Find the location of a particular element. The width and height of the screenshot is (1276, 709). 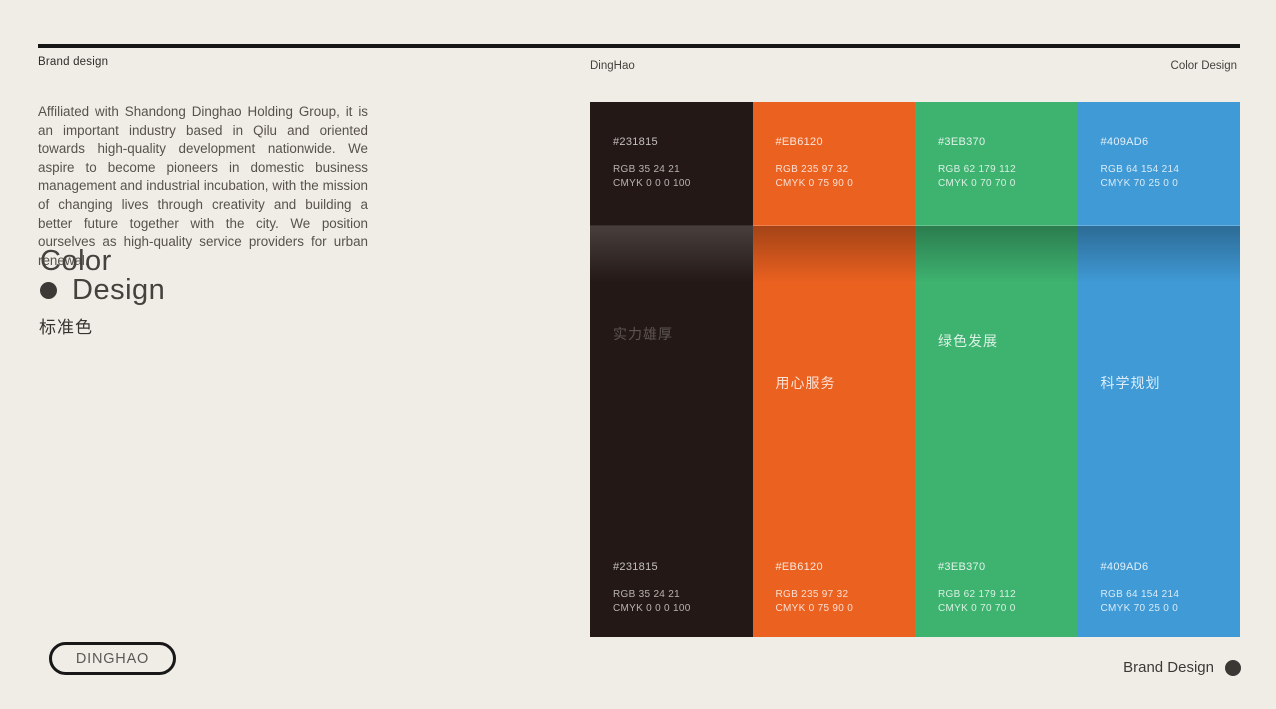

swatch-4-top-block: #409AD6 RGB 64 154 214 CMYK 70 25 0 0 is located at coordinates (1158, 163).